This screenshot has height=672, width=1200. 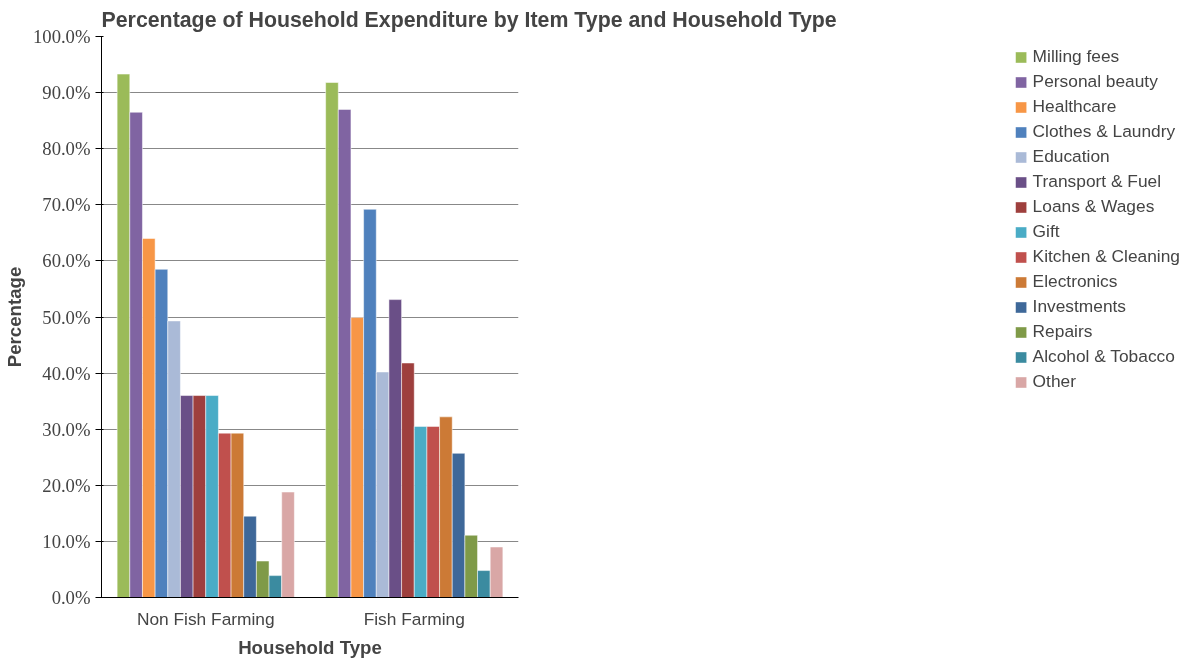 I want to click on legend-label: Milling fees, so click(x=1076, y=56).